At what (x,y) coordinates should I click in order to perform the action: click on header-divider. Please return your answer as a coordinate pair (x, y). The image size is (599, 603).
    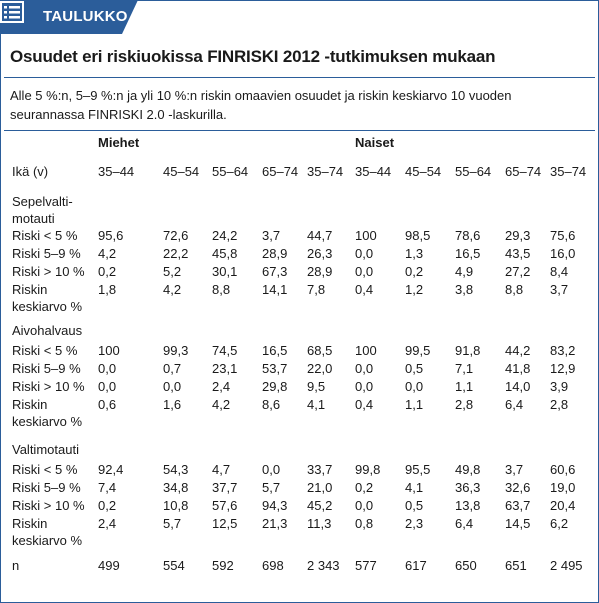
    Looking at the image, I should click on (299, 130).